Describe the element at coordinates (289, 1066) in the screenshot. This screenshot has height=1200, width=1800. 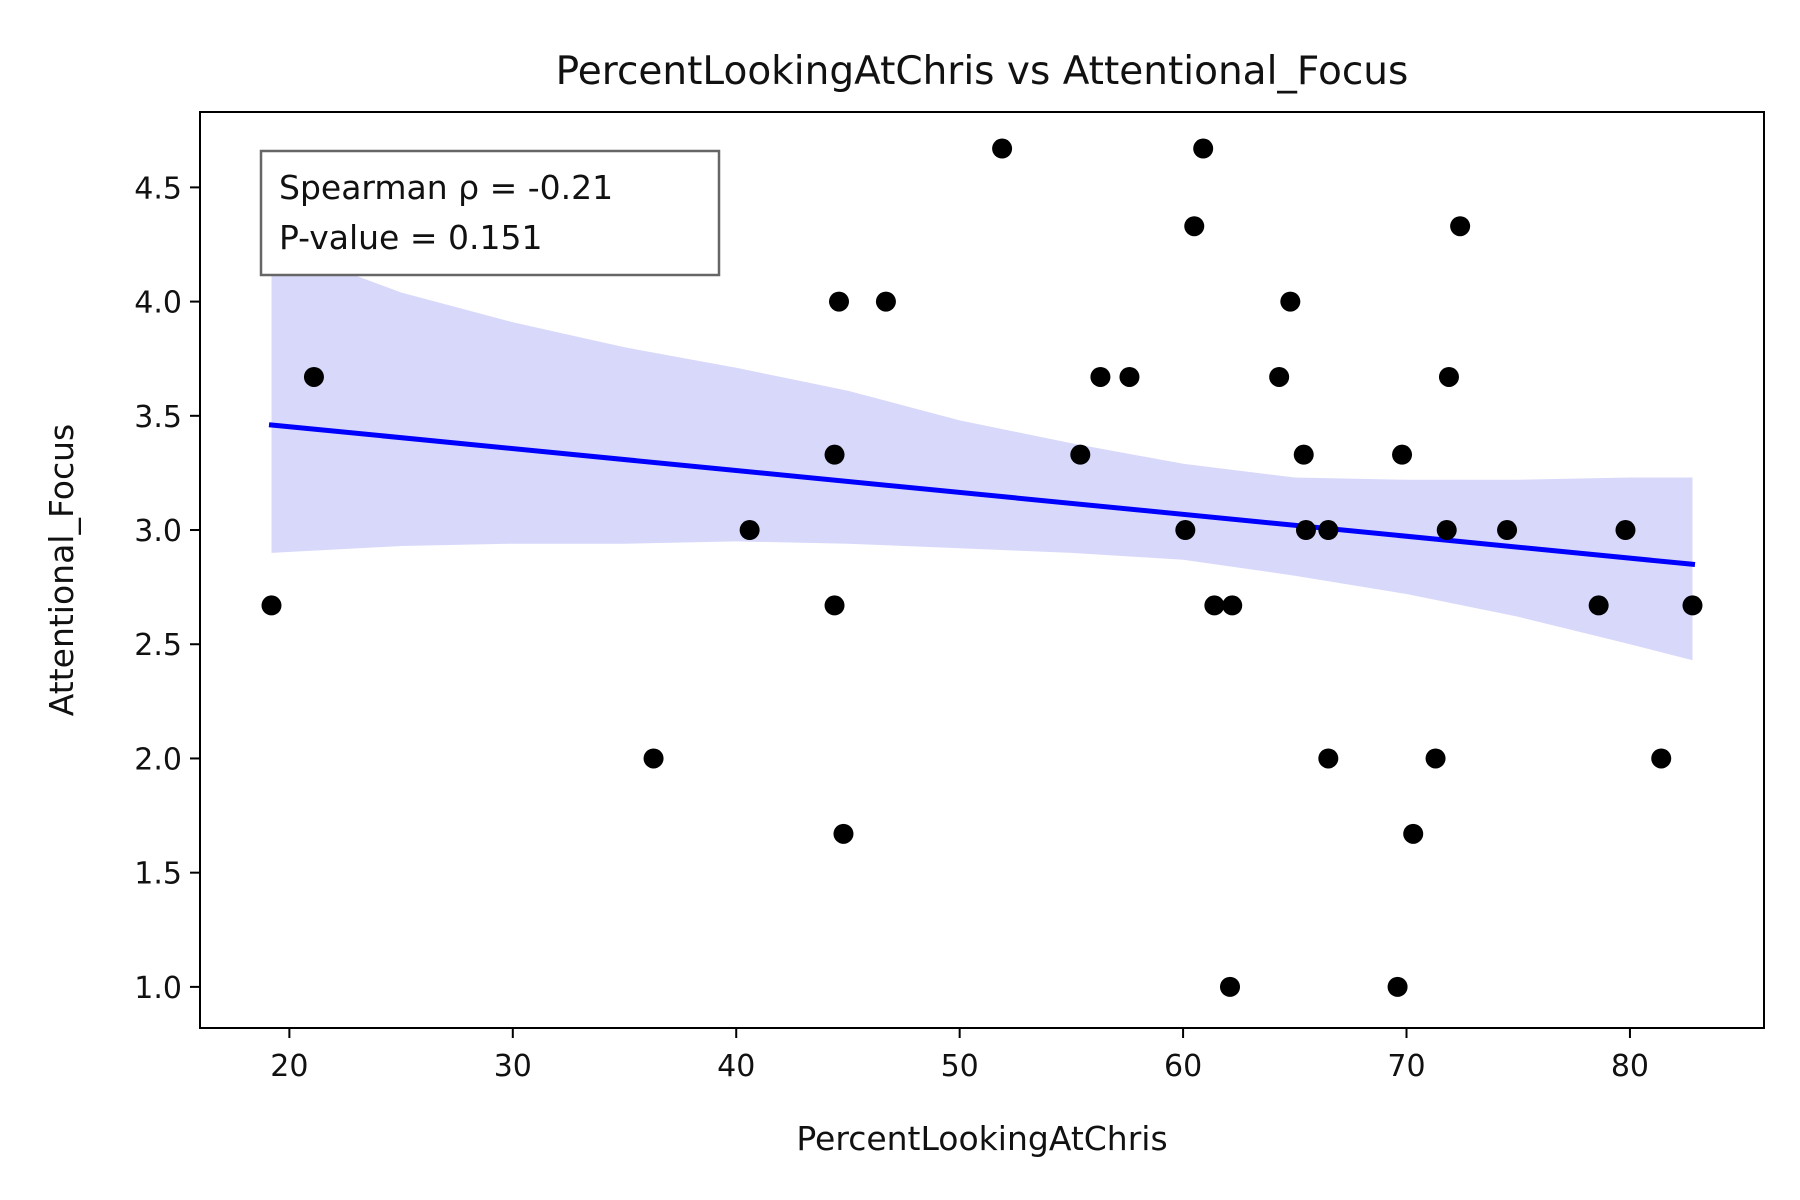
I see `x-tick-label: 20` at that location.